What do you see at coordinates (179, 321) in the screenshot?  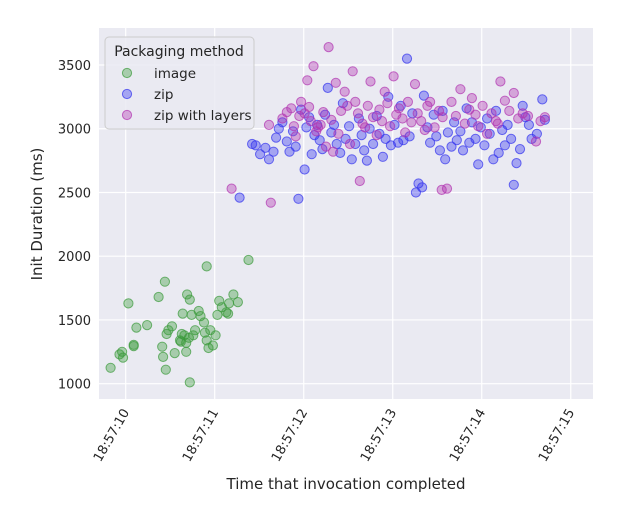 I see `series-image` at bounding box center [179, 321].